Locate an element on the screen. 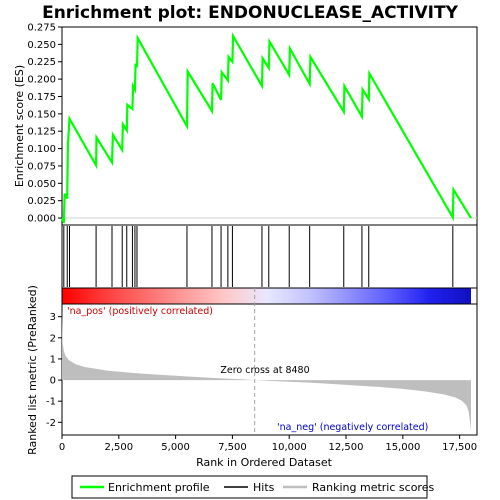  hits-panel-frame is located at coordinates (269, 256).